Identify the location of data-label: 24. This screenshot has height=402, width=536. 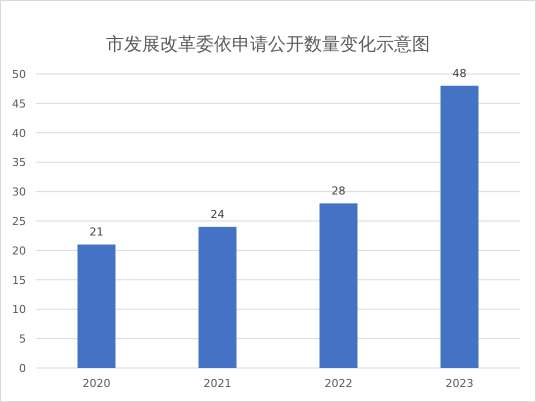
(217, 214).